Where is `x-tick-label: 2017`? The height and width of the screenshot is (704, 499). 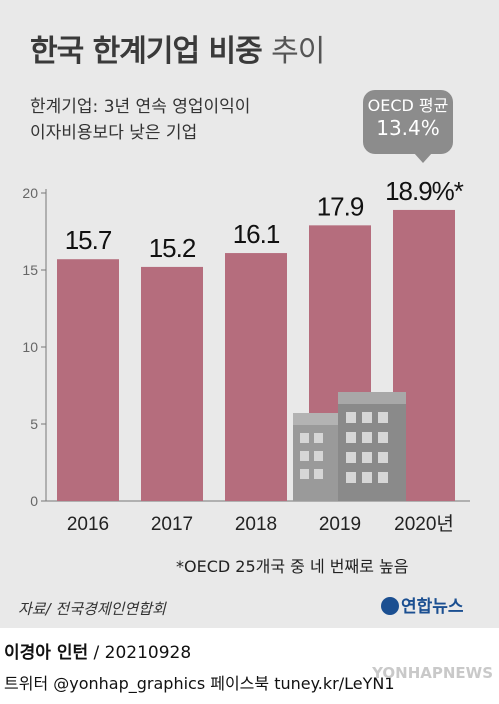 x-tick-label: 2017 is located at coordinates (172, 524).